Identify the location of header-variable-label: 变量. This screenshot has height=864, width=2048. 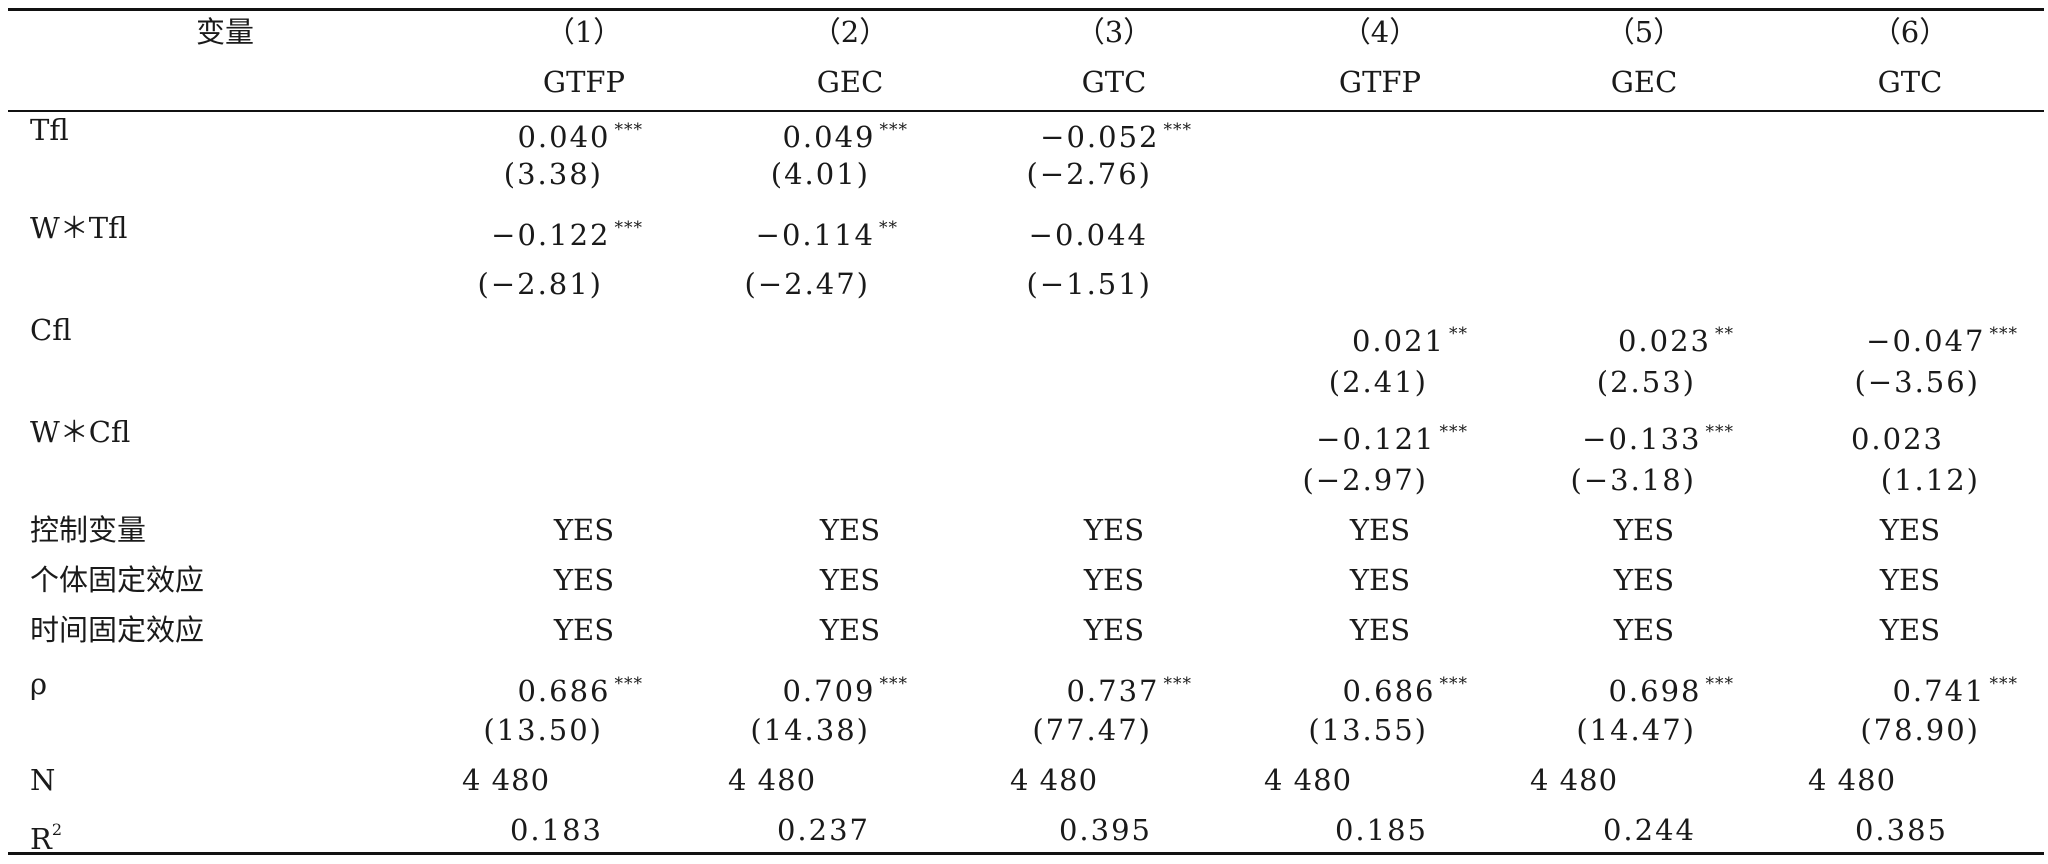
(225, 32).